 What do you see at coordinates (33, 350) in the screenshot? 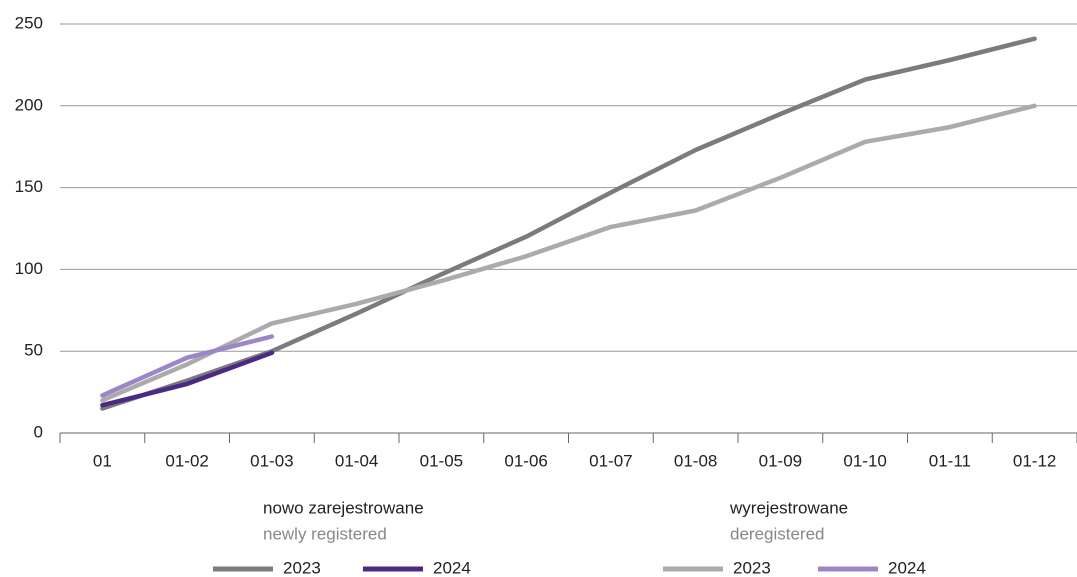
I see `y-tick-label: 50` at bounding box center [33, 350].